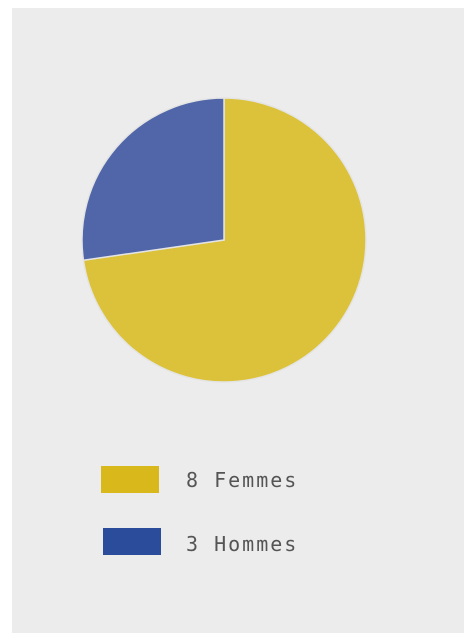 This screenshot has height=635, width=473. Describe the element at coordinates (130, 479) in the screenshot. I see `legend-swatch-femmes` at that location.